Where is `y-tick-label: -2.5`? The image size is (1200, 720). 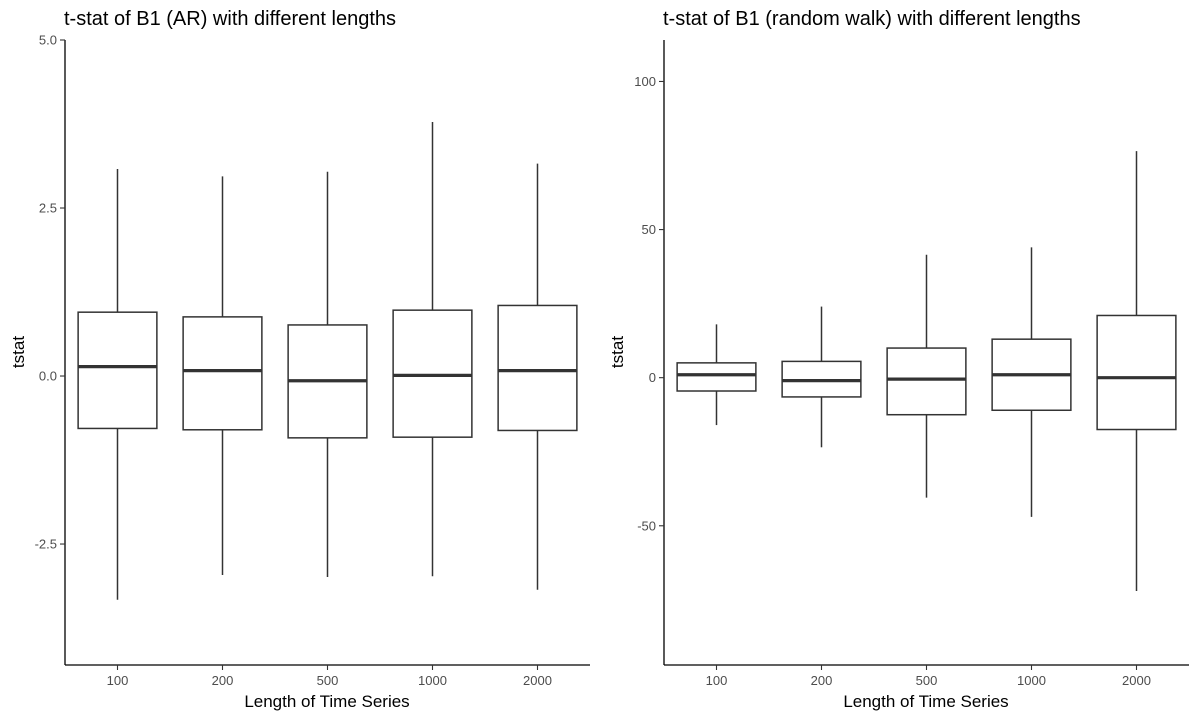
y-tick-label: -2.5 is located at coordinates (46, 544).